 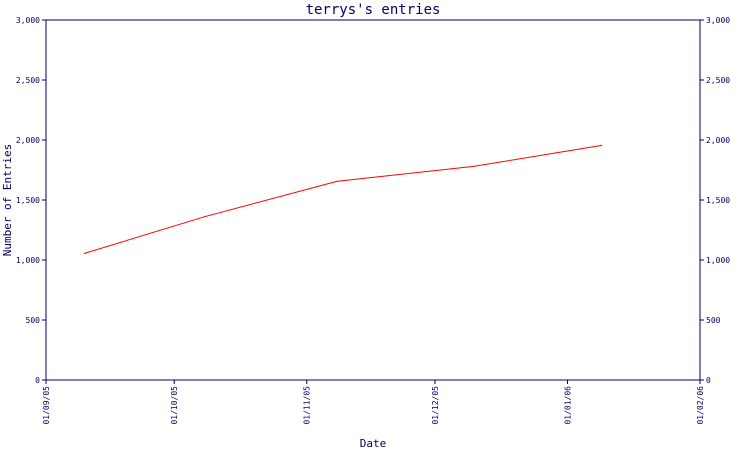 I want to click on y-tick-label-right-1: 500, so click(x=713, y=320).